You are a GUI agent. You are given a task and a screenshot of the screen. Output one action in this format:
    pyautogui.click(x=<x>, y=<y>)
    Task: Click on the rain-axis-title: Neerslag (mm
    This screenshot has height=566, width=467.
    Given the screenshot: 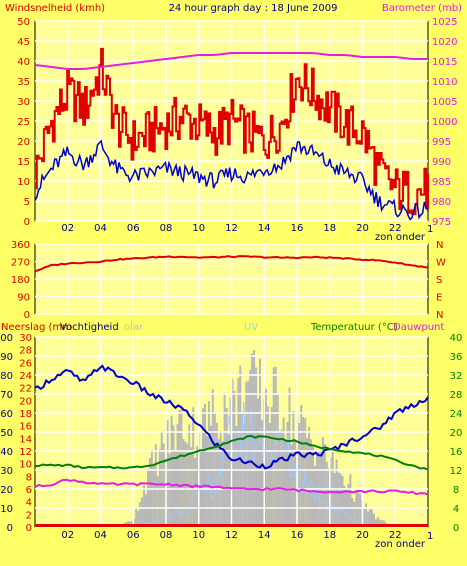 What is the action you would take?
    pyautogui.click(x=36, y=327)
    